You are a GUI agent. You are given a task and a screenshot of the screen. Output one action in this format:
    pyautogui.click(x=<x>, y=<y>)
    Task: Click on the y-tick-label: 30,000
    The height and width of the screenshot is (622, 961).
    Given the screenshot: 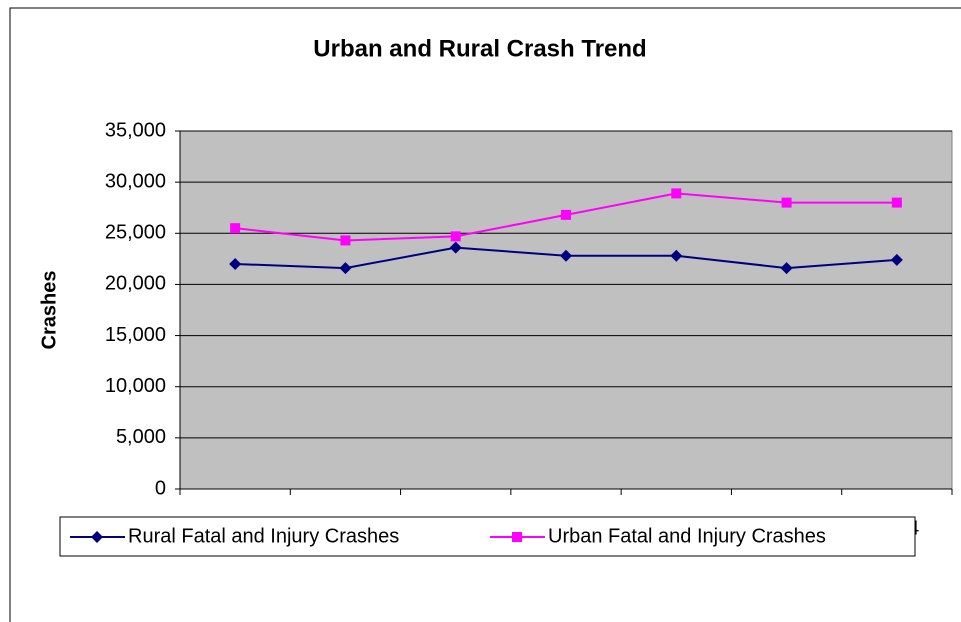 What is the action you would take?
    pyautogui.click(x=135, y=181)
    